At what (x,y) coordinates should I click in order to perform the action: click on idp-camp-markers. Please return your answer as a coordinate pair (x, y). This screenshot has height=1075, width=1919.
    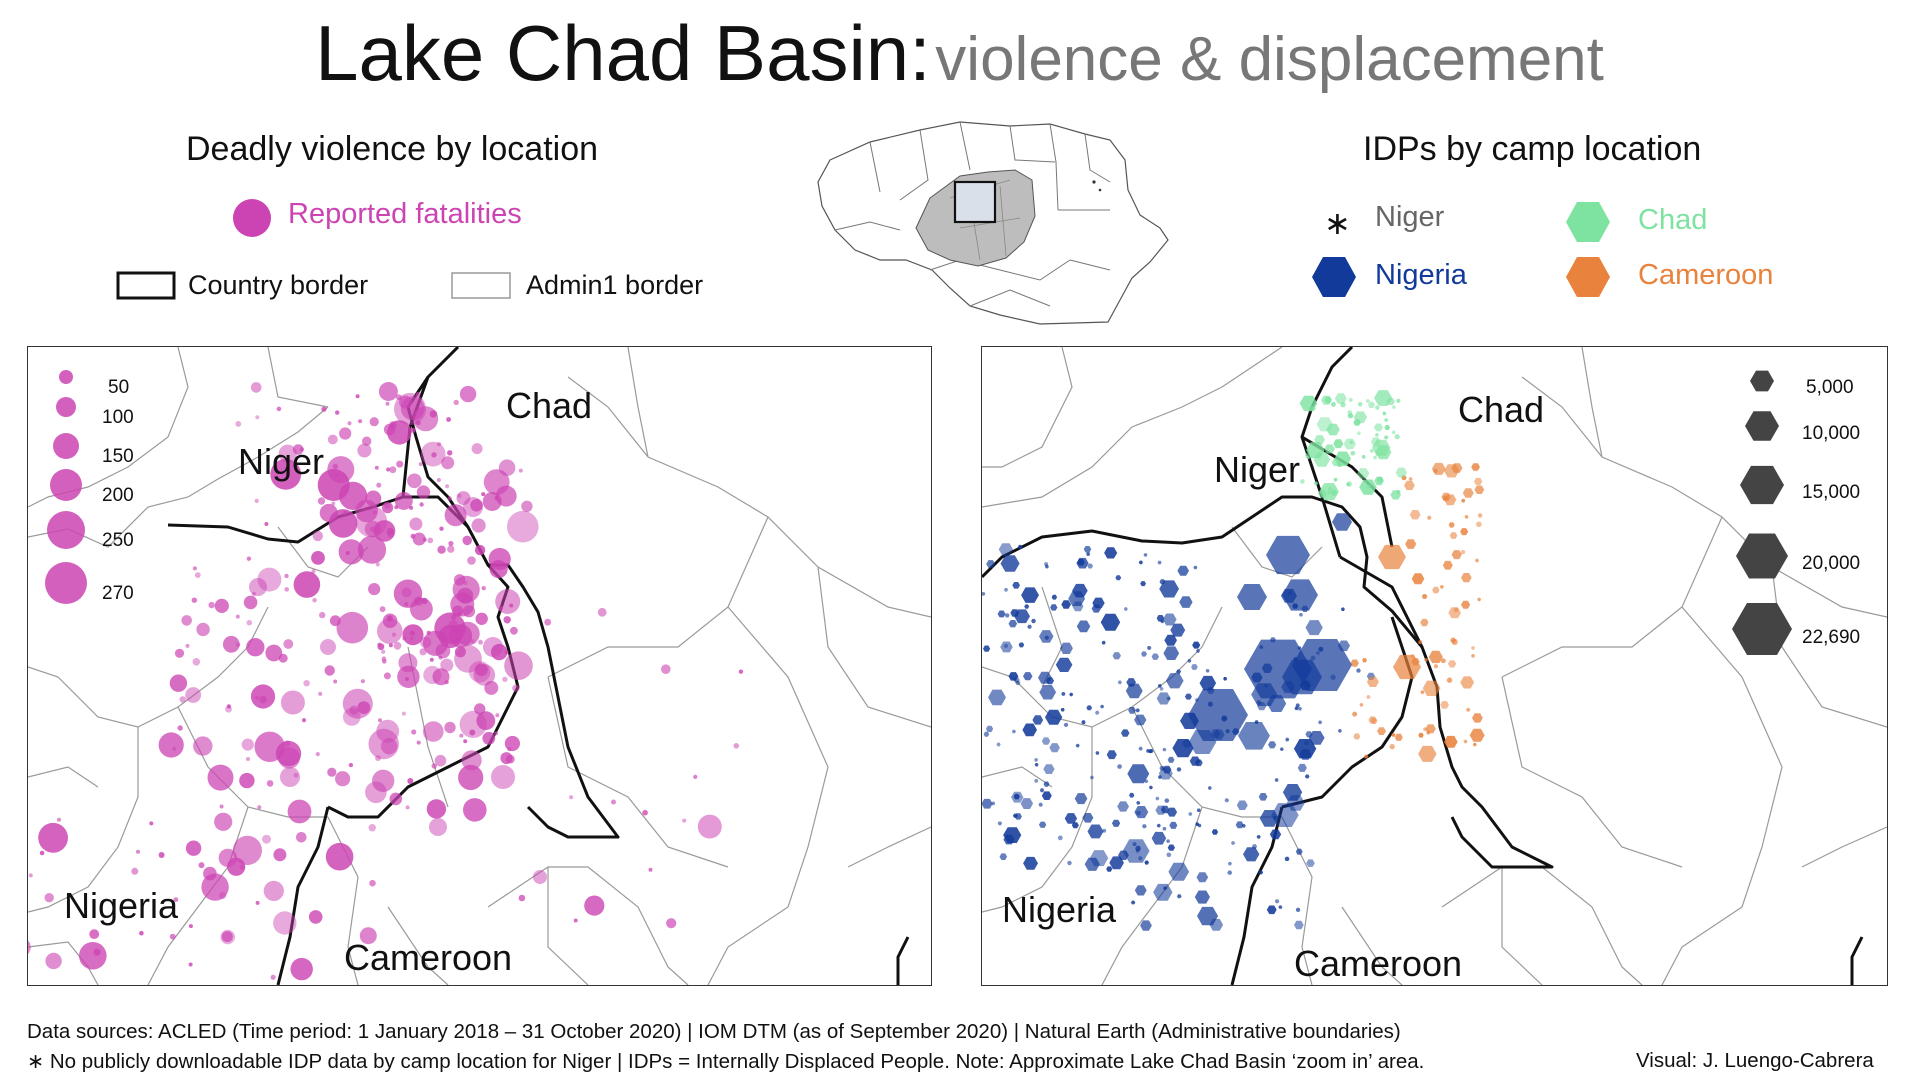
    Looking at the image, I should click on (1233, 660).